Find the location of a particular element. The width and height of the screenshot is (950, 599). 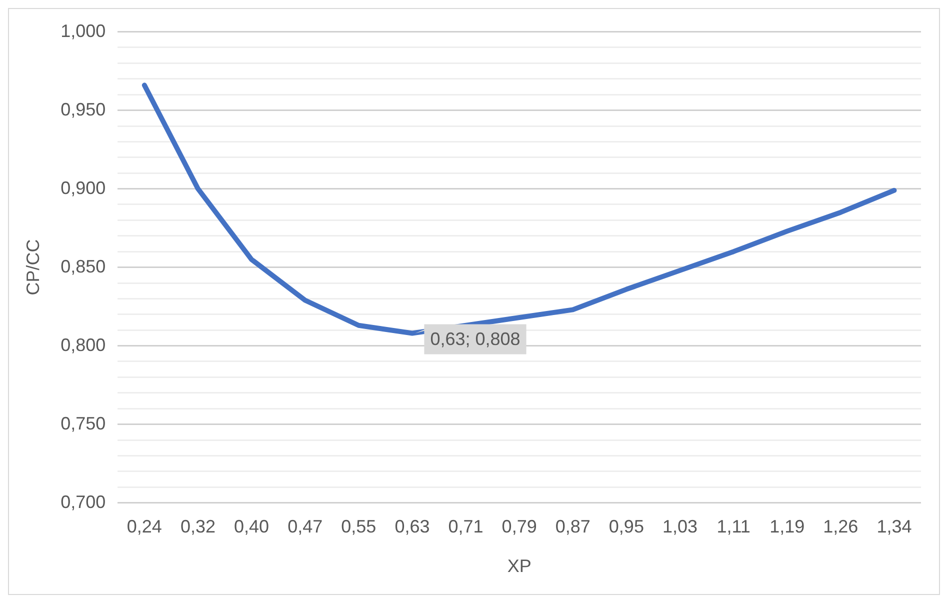

x-tick-label: 1,03 is located at coordinates (680, 526).